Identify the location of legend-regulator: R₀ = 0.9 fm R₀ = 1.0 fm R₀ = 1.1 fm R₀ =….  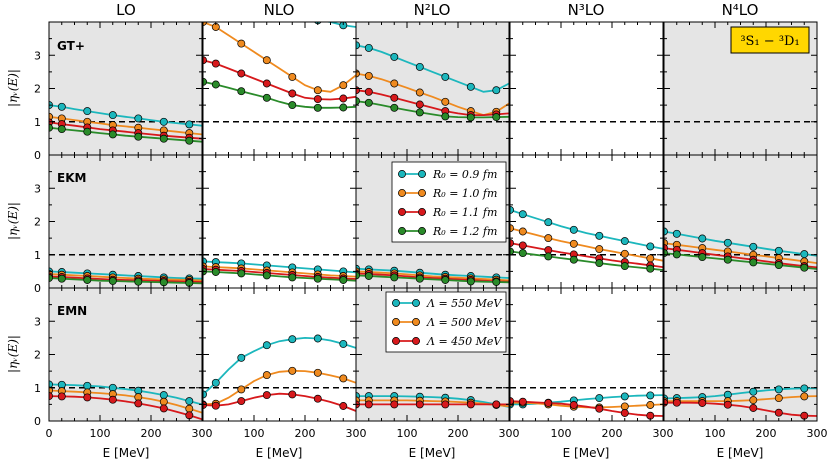
(449, 202).